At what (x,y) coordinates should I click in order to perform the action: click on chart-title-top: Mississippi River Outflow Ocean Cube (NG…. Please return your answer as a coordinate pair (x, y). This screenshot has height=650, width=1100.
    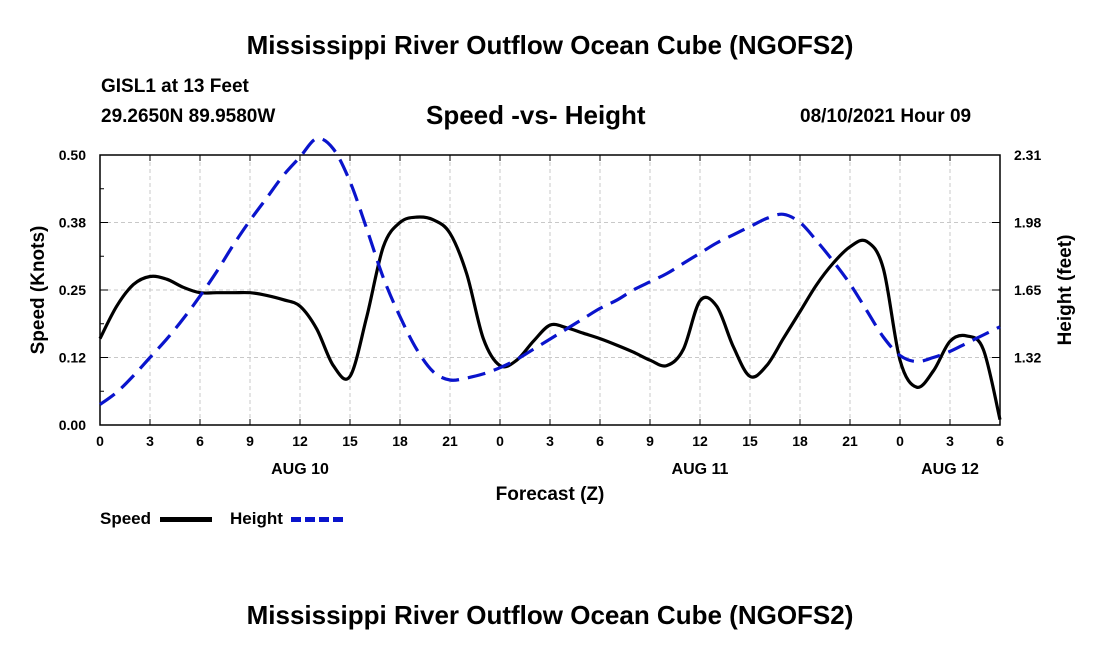
    Looking at the image, I should click on (550, 45).